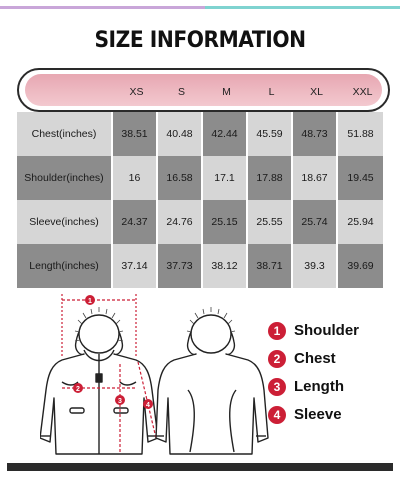 Image resolution: width=400 pixels, height=480 pixels. What do you see at coordinates (226, 92) in the screenshot?
I see `size-header-m: M` at bounding box center [226, 92].